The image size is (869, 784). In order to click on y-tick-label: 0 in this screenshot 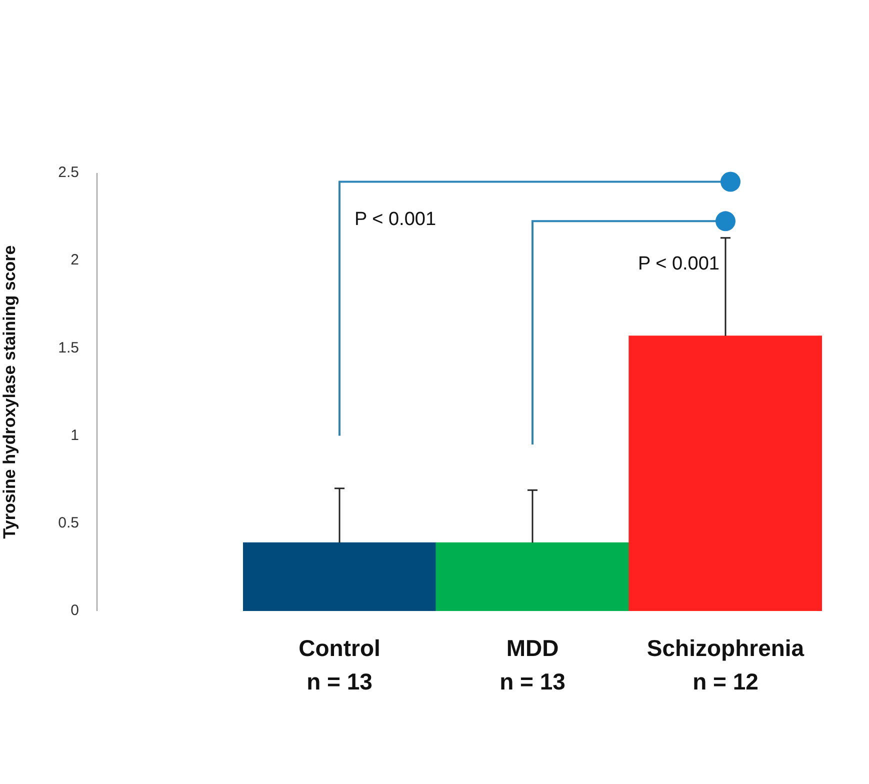, I will do `click(74, 611)`.